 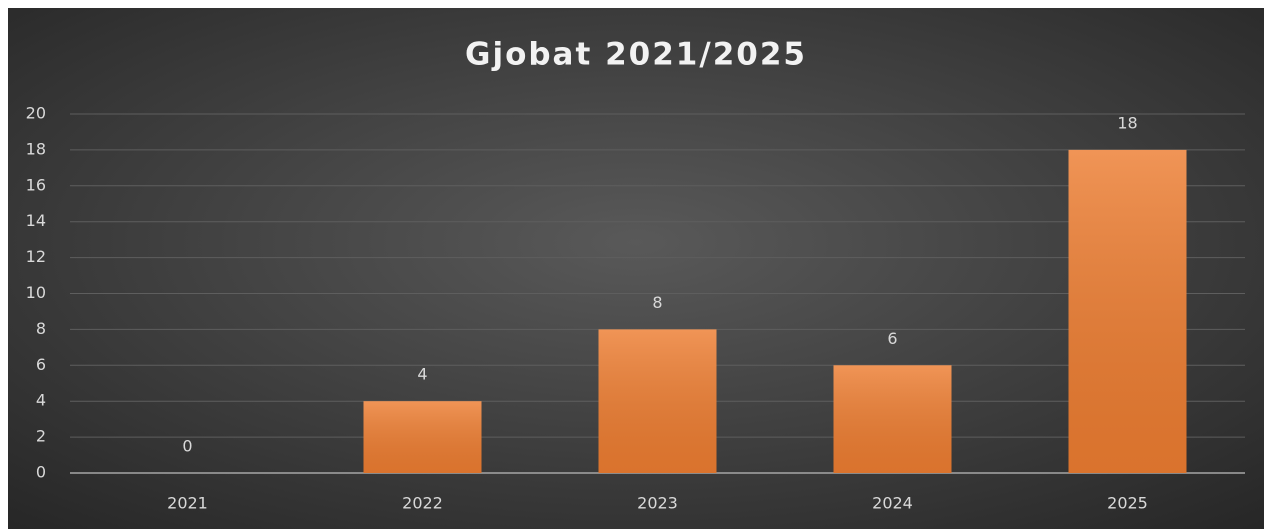 What do you see at coordinates (36, 292) in the screenshot?
I see `y-tick-label: 10` at bounding box center [36, 292].